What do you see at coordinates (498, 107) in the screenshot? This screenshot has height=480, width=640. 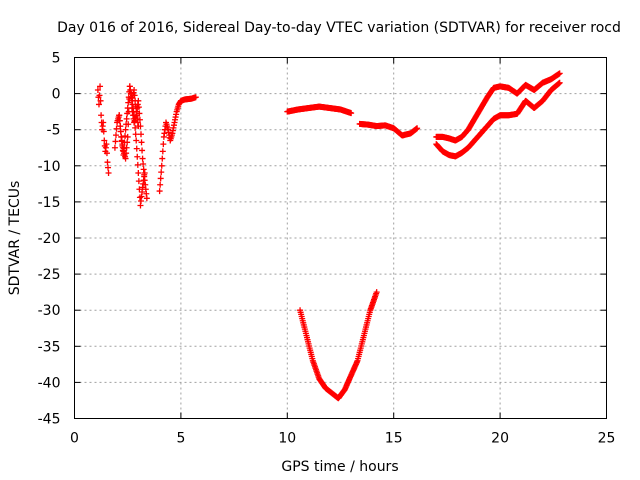 I see `series-sat-i` at bounding box center [498, 107].